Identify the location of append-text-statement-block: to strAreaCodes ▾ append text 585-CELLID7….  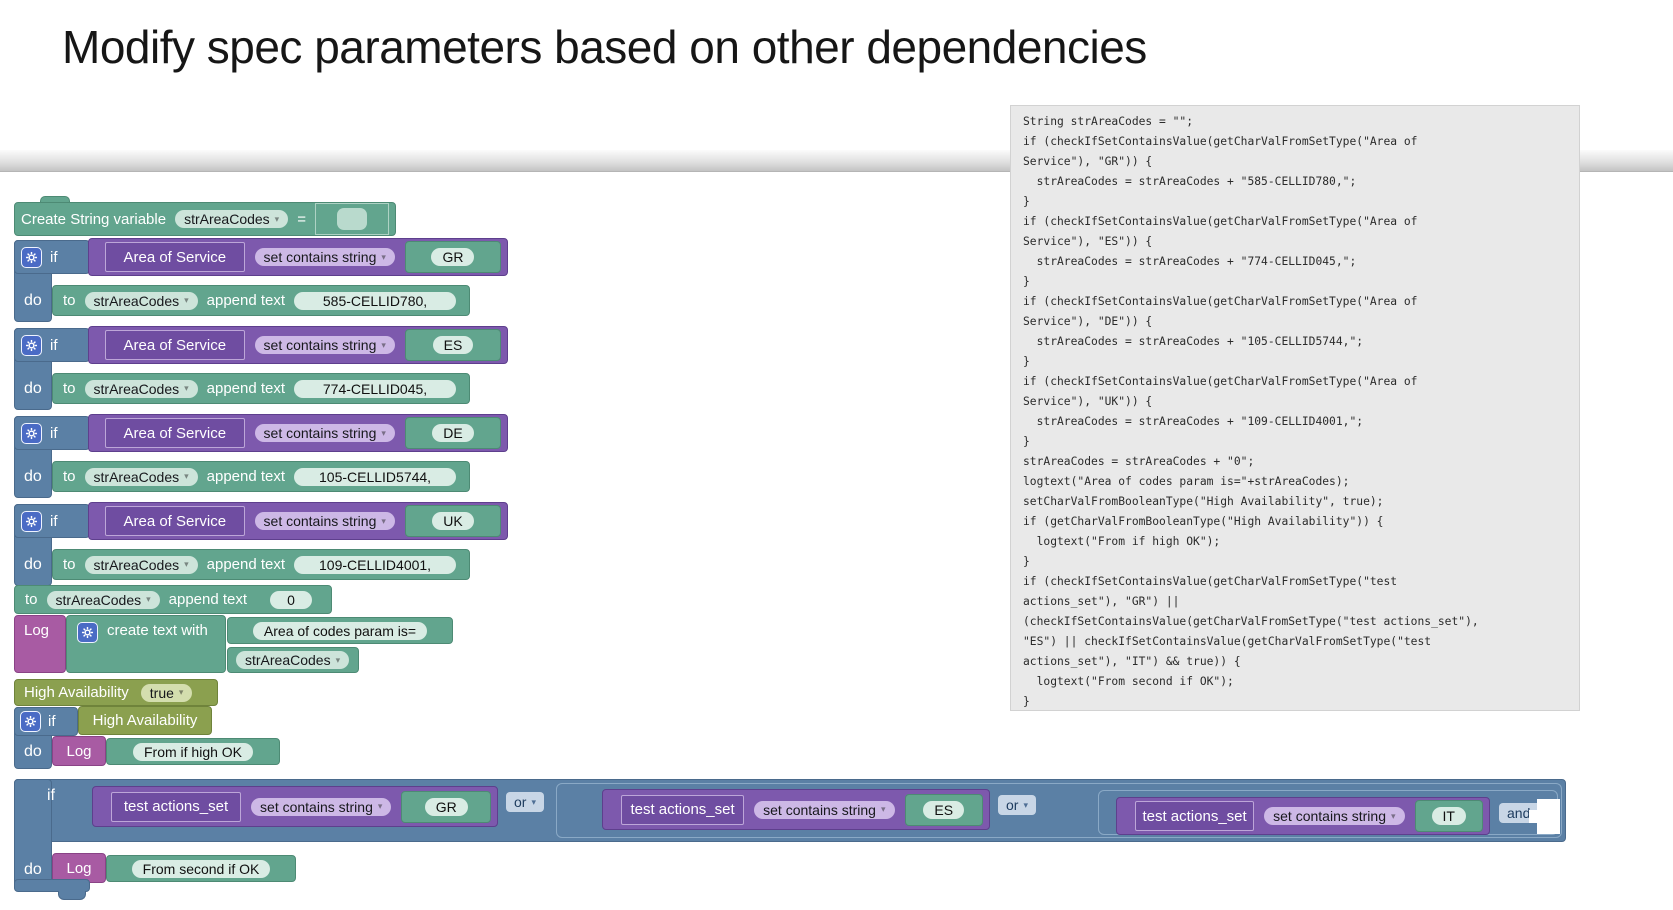
(261, 300).